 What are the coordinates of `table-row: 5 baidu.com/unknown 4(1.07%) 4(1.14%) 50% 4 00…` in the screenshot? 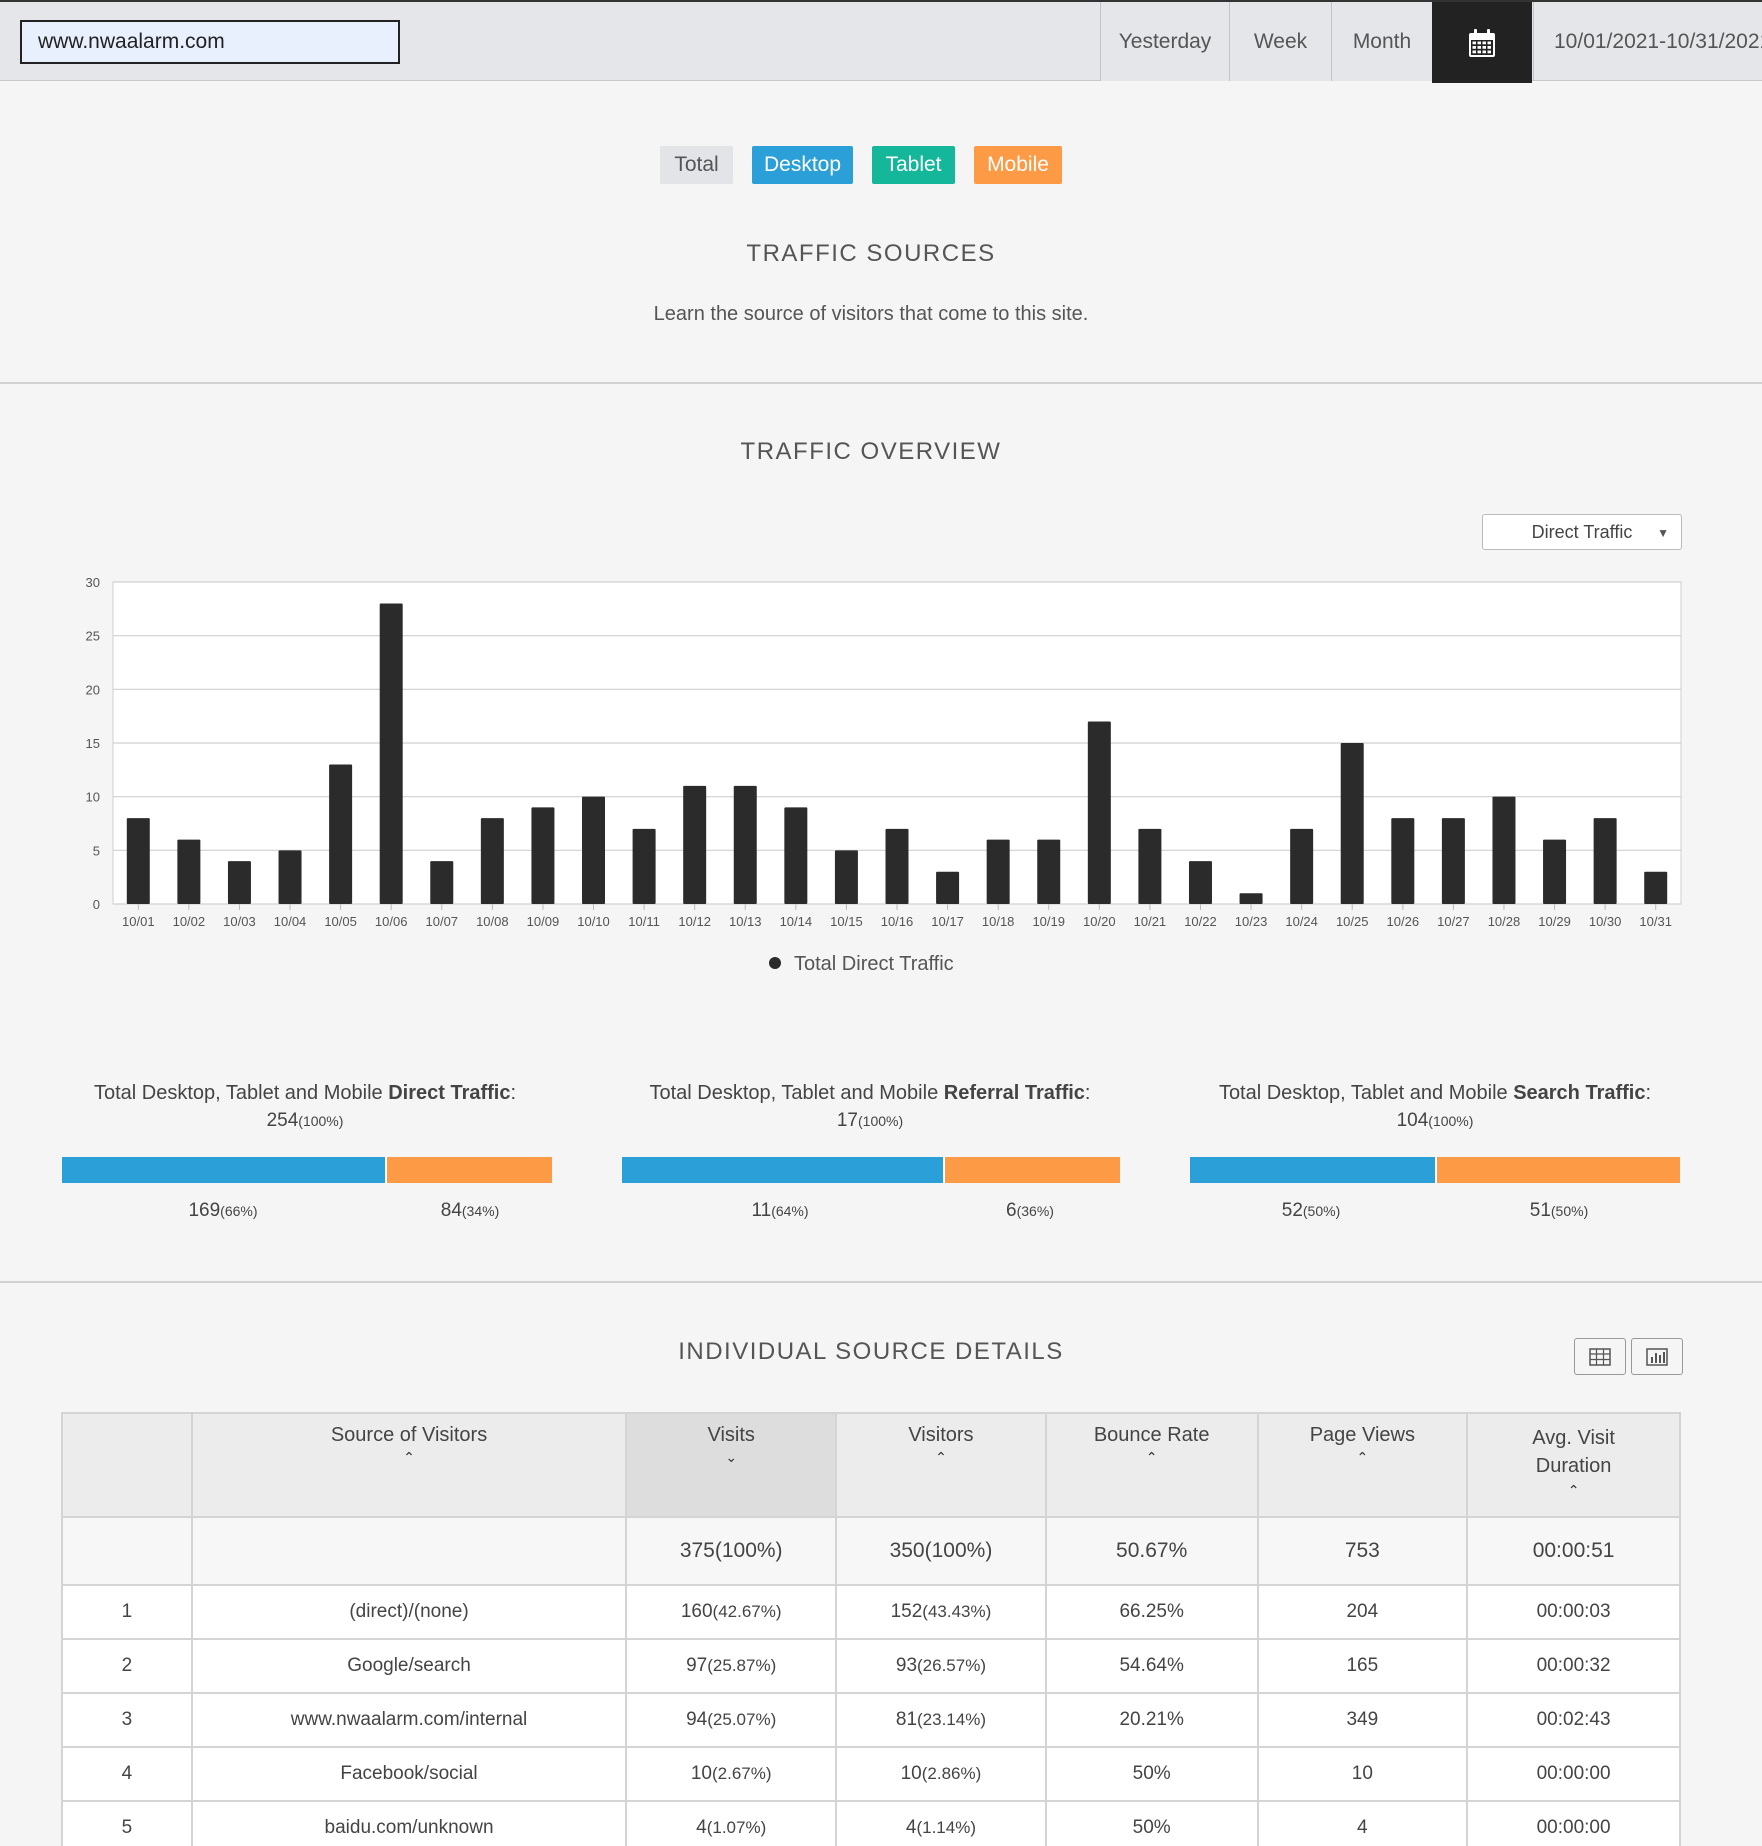 It's located at (871, 1823).